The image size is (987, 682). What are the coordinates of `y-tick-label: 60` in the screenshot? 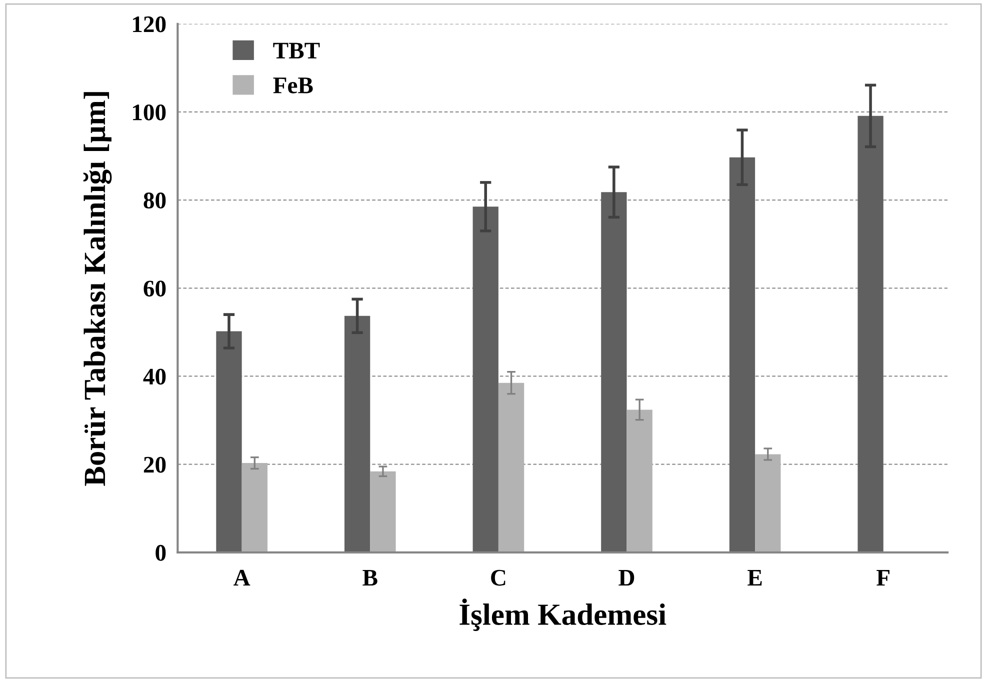 It's located at (155, 288).